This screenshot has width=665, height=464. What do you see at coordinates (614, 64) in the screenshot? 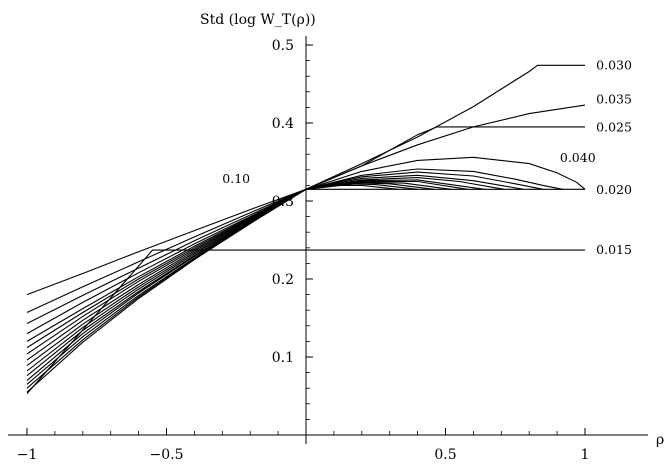
I see `curve-annotation: 0.030` at bounding box center [614, 64].